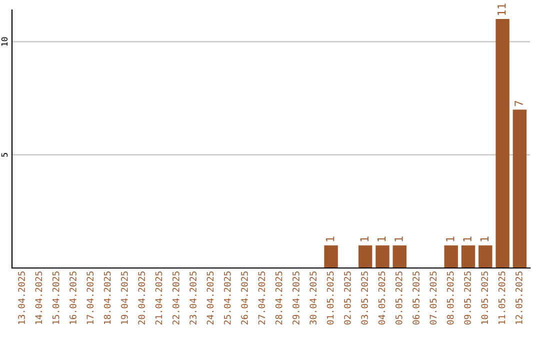 The image size is (540, 340). I want to click on x-tick-label: 17.04.2025, so click(90, 298).